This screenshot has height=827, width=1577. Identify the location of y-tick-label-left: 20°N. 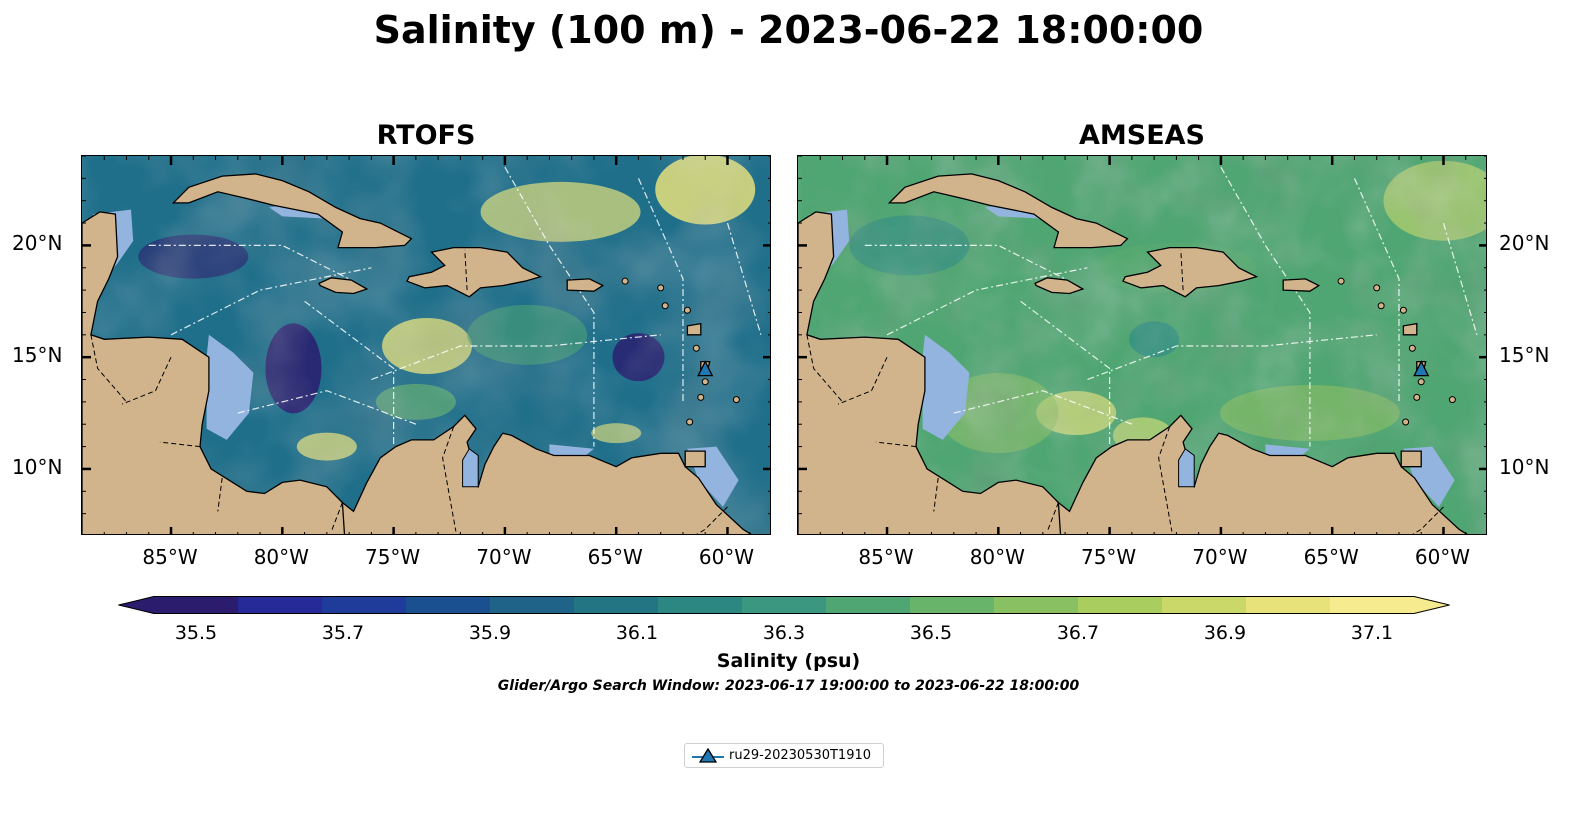
(37, 243).